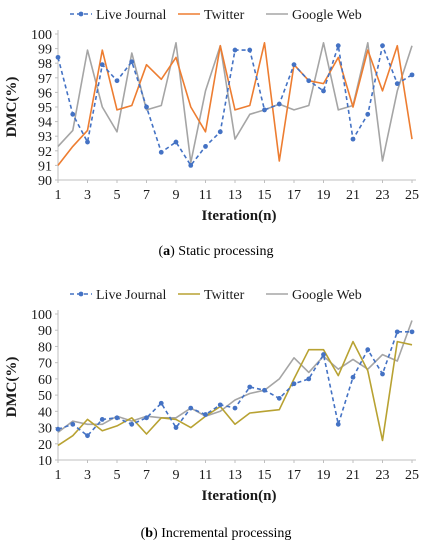 The image size is (432, 550). Describe the element at coordinates (45, 93) in the screenshot. I see `y-tick-label-6: 96` at that location.